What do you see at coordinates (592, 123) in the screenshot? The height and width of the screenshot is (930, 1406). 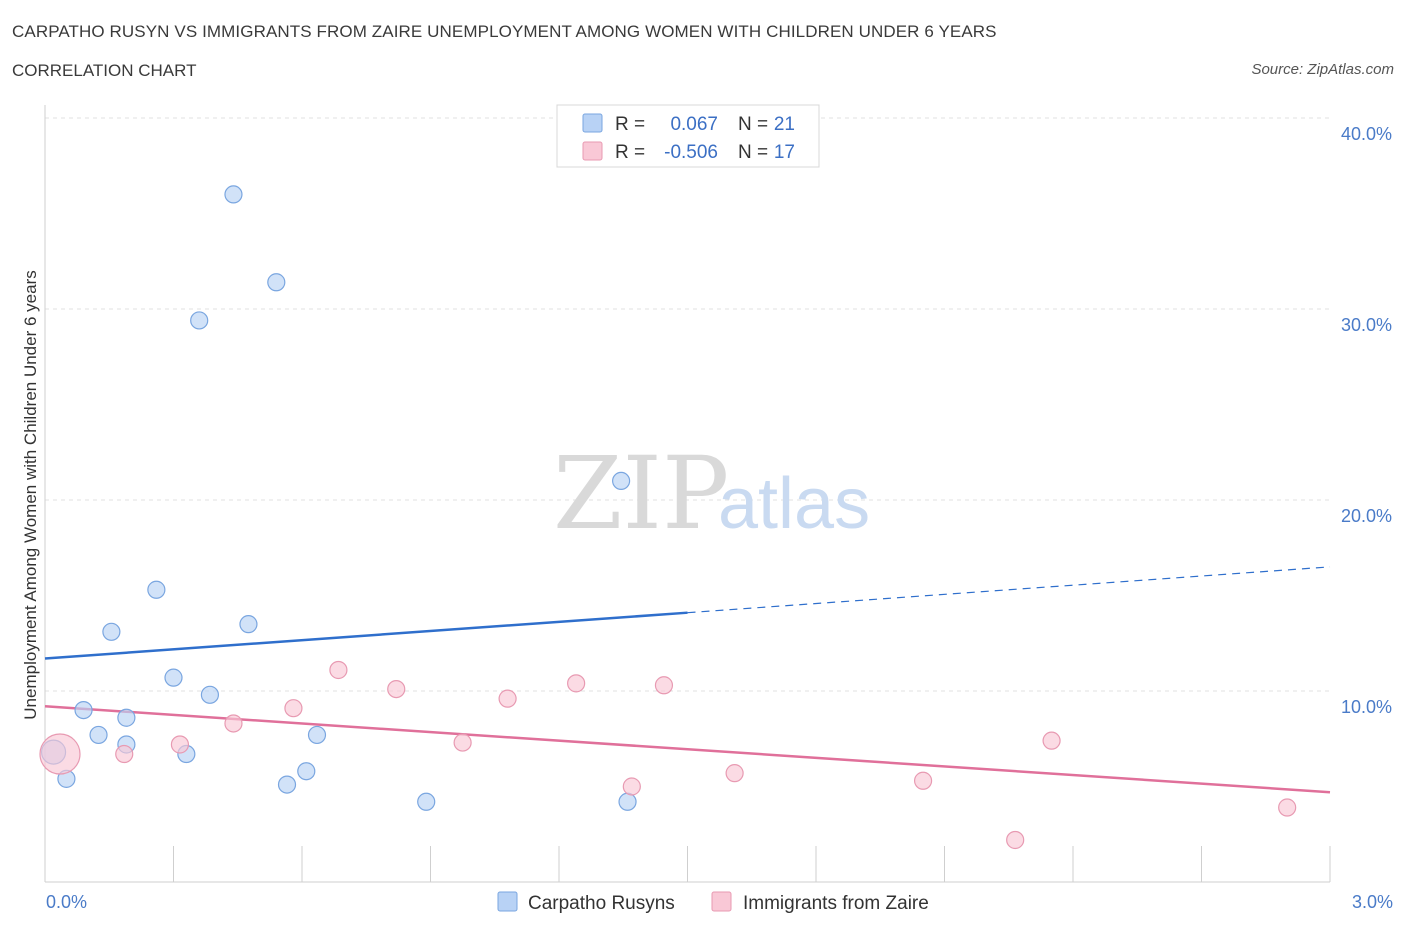 I see `legend-swatch-carpatho` at bounding box center [592, 123].